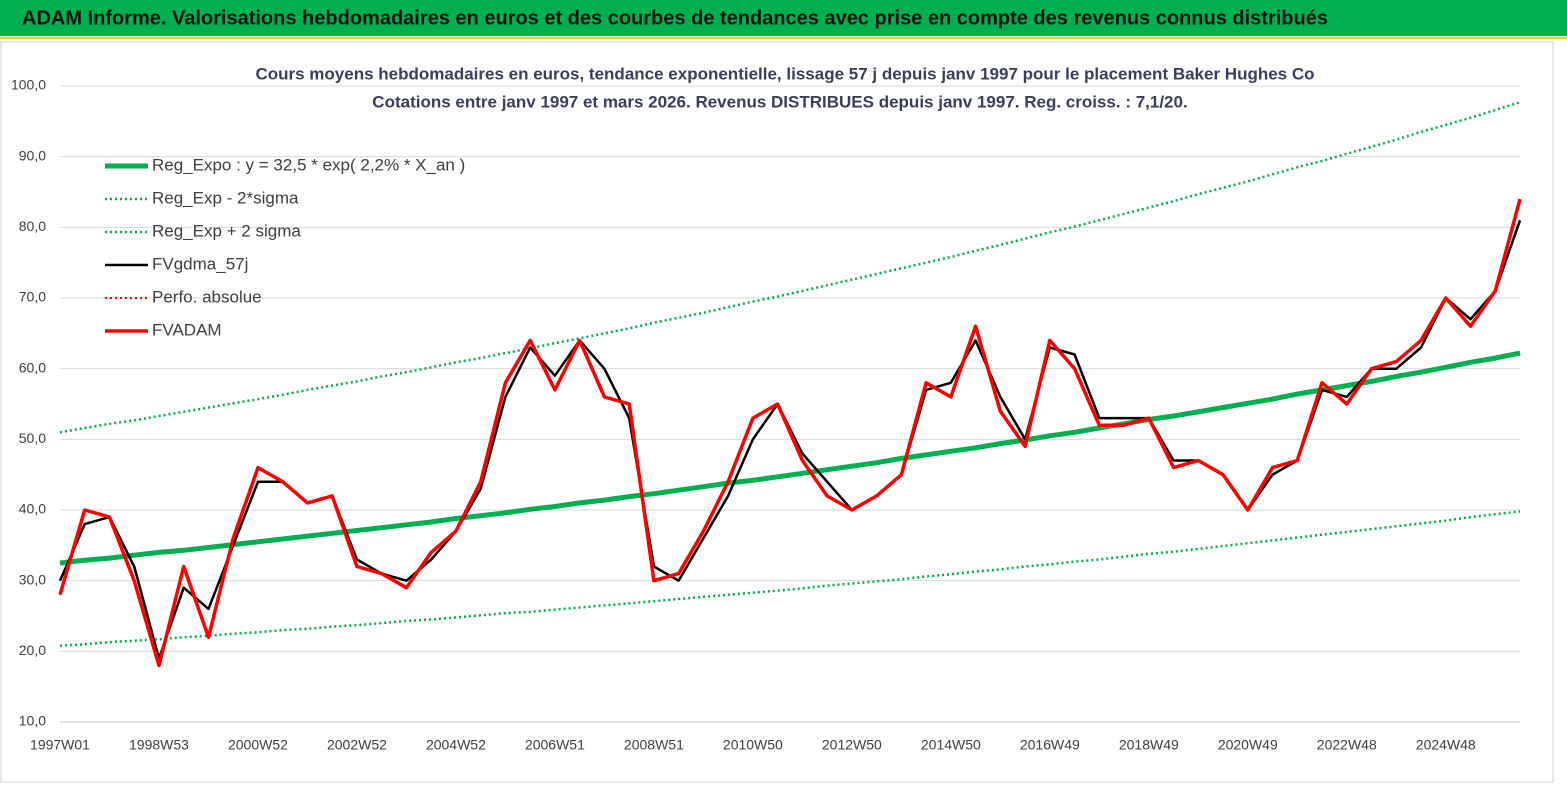 Image resolution: width=1567 pixels, height=788 pixels. What do you see at coordinates (1248, 745) in the screenshot?
I see `x-tick-label: 2020W49` at bounding box center [1248, 745].